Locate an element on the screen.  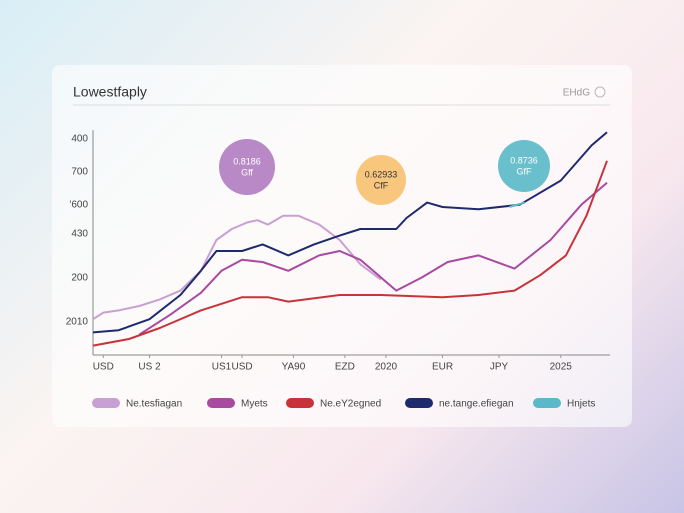
x-tick-label: 2025 is located at coordinates (561, 367).